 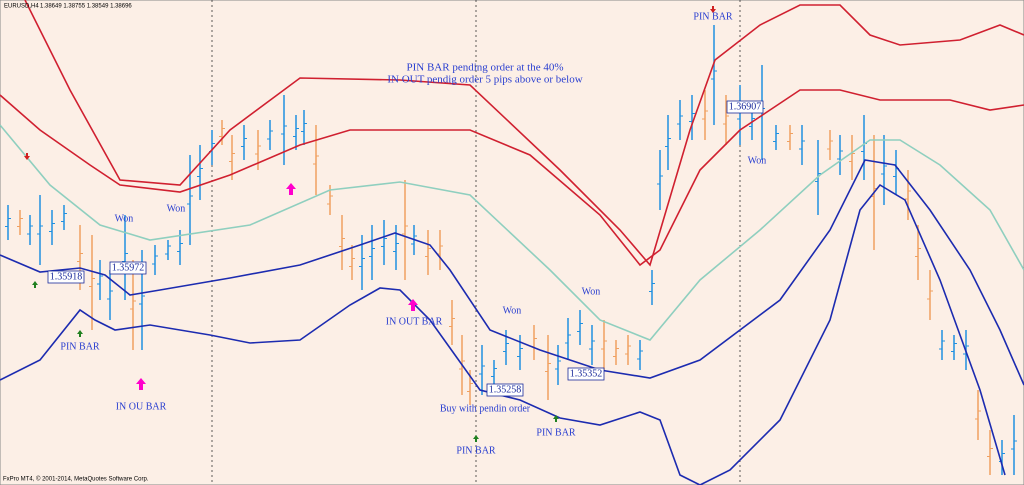 I want to click on price-label: 1.36907, so click(x=745, y=106).